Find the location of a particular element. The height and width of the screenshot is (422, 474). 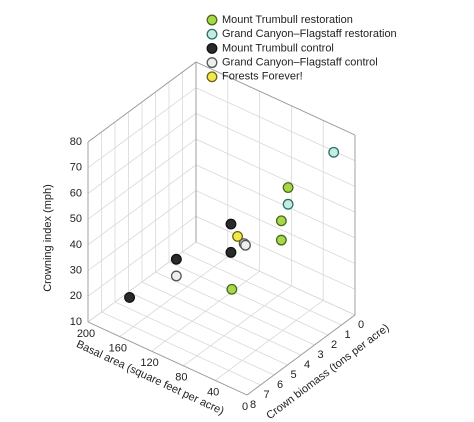

x-tick-label: 160 is located at coordinates (118, 349).